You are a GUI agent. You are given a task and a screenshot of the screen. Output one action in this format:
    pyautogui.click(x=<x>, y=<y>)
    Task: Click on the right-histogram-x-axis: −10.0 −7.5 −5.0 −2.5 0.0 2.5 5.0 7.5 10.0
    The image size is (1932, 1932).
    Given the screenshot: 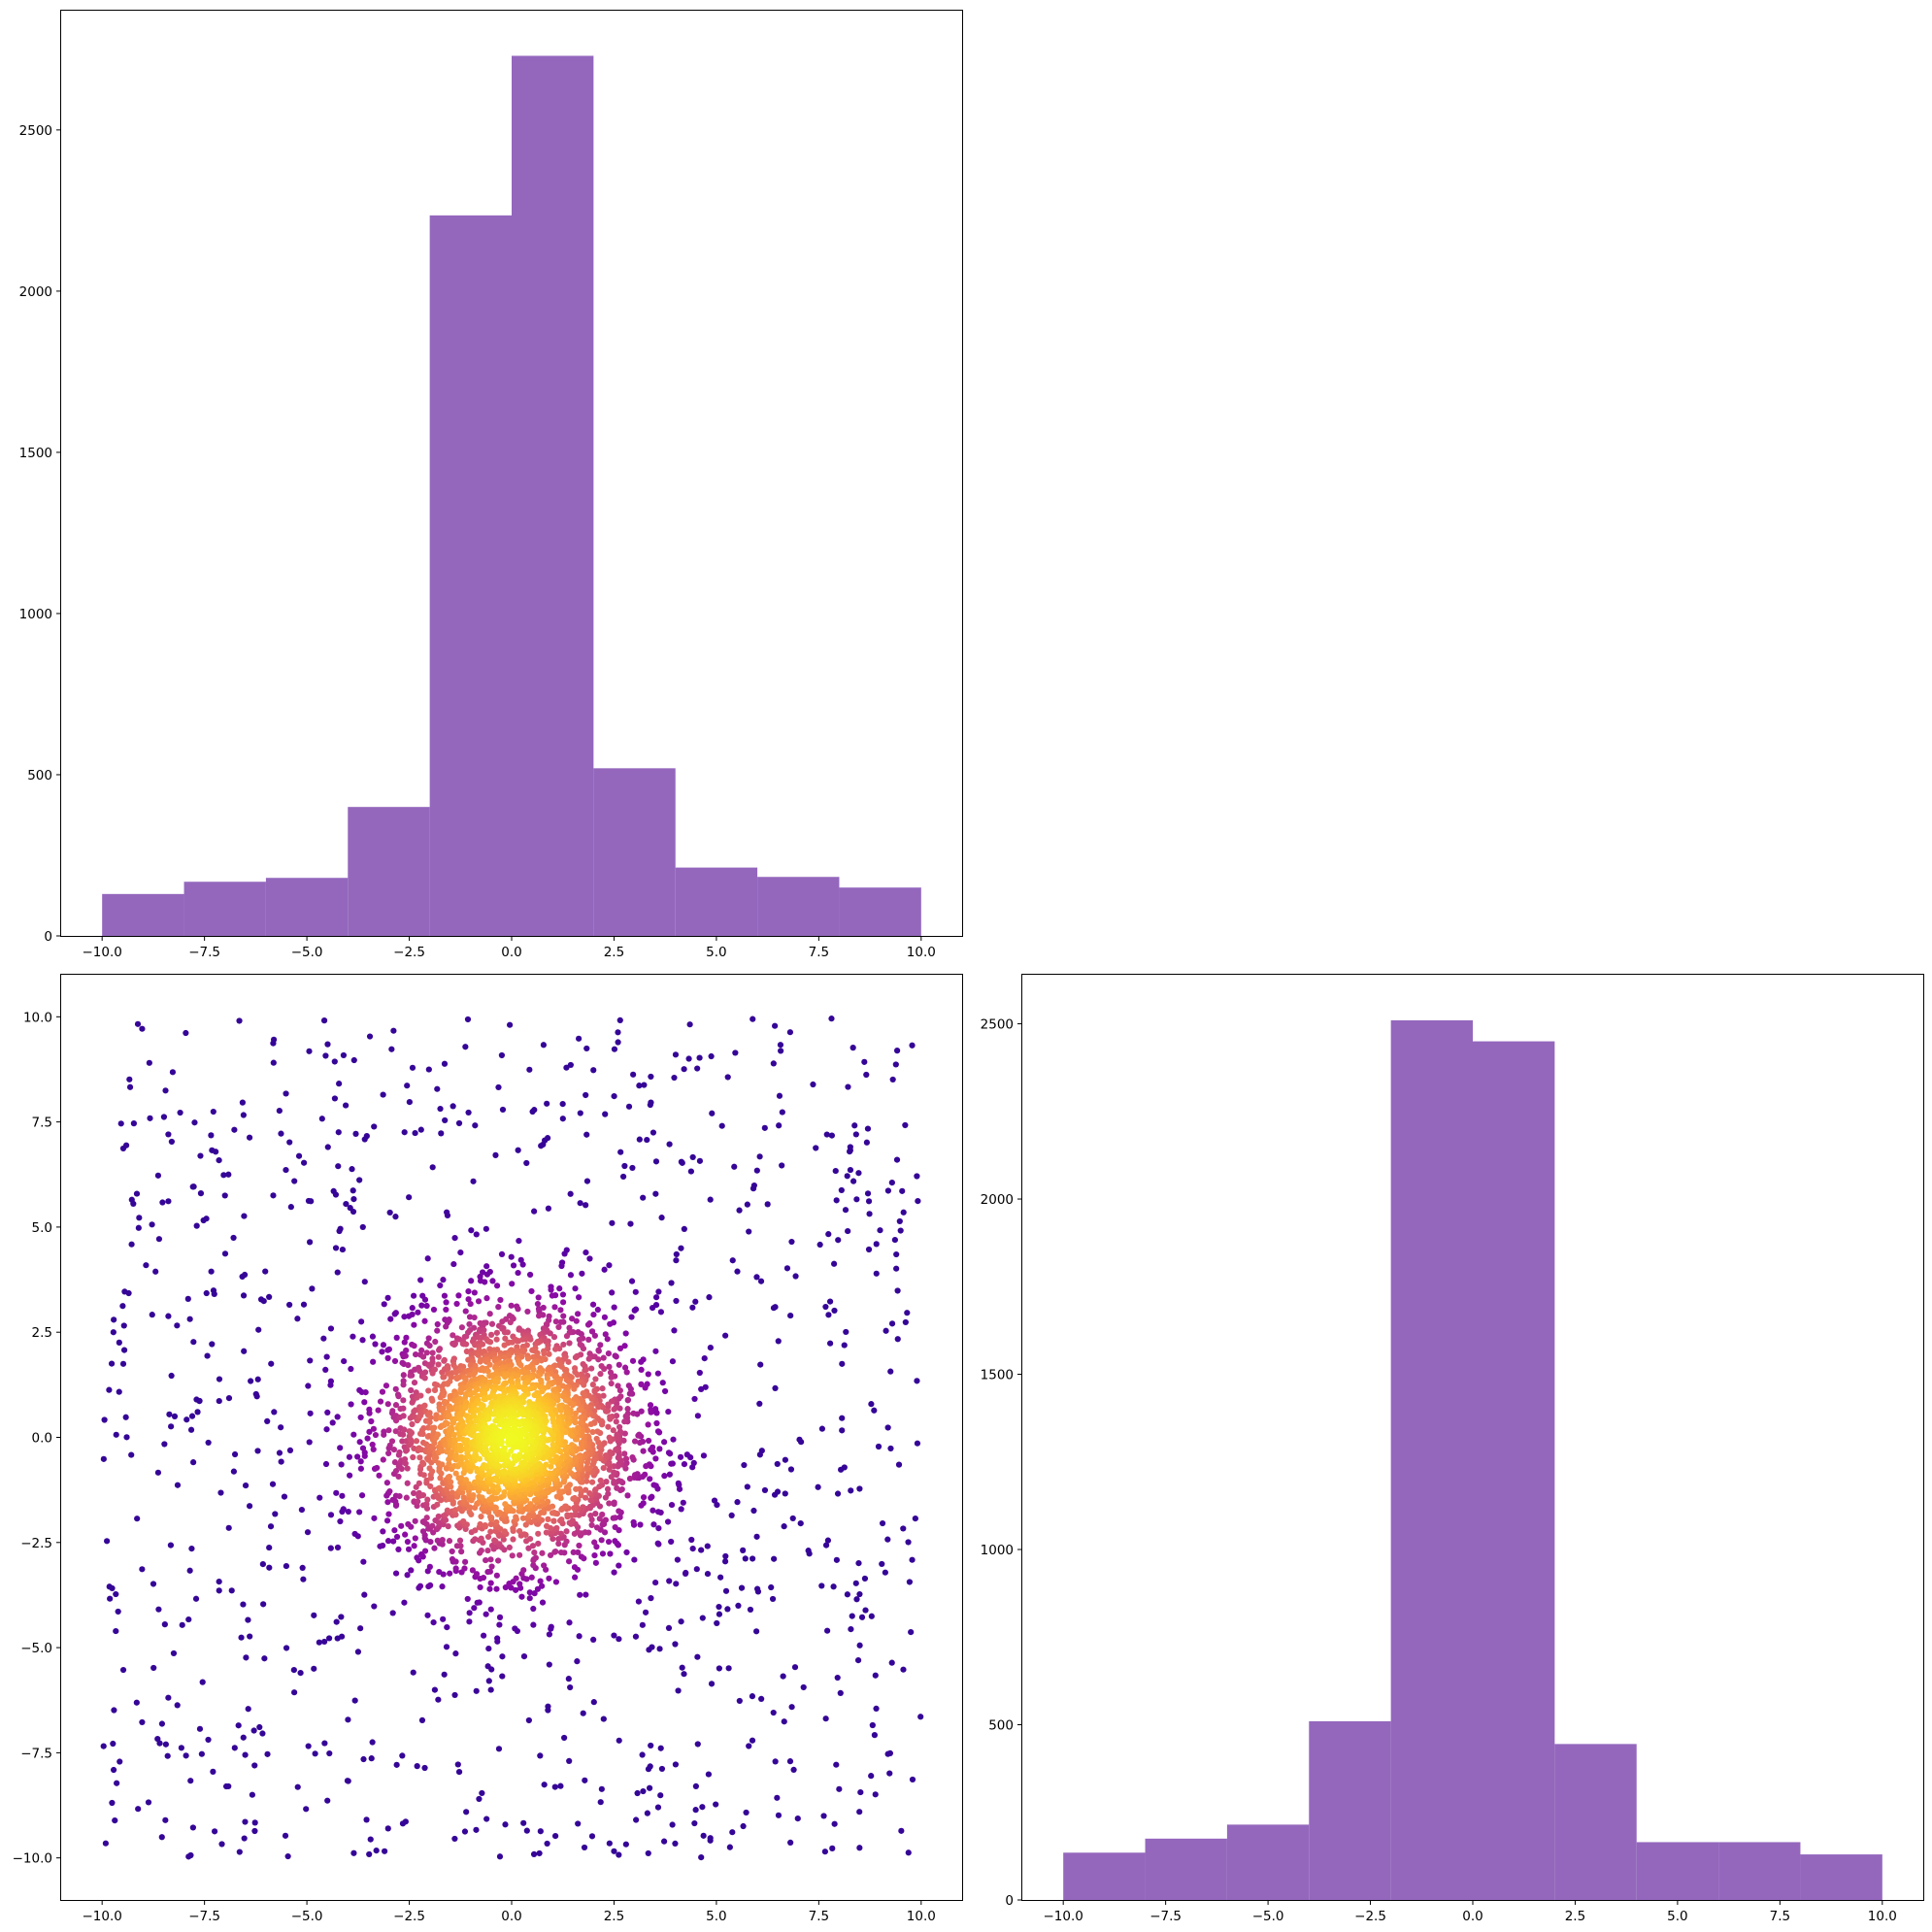 What is the action you would take?
    pyautogui.click(x=1470, y=1912)
    